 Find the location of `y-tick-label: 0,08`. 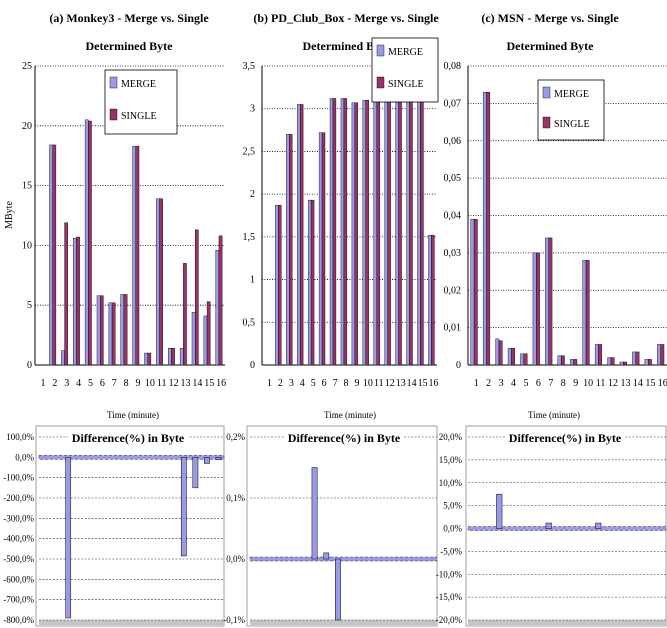

y-tick-label: 0,08 is located at coordinates (453, 66).